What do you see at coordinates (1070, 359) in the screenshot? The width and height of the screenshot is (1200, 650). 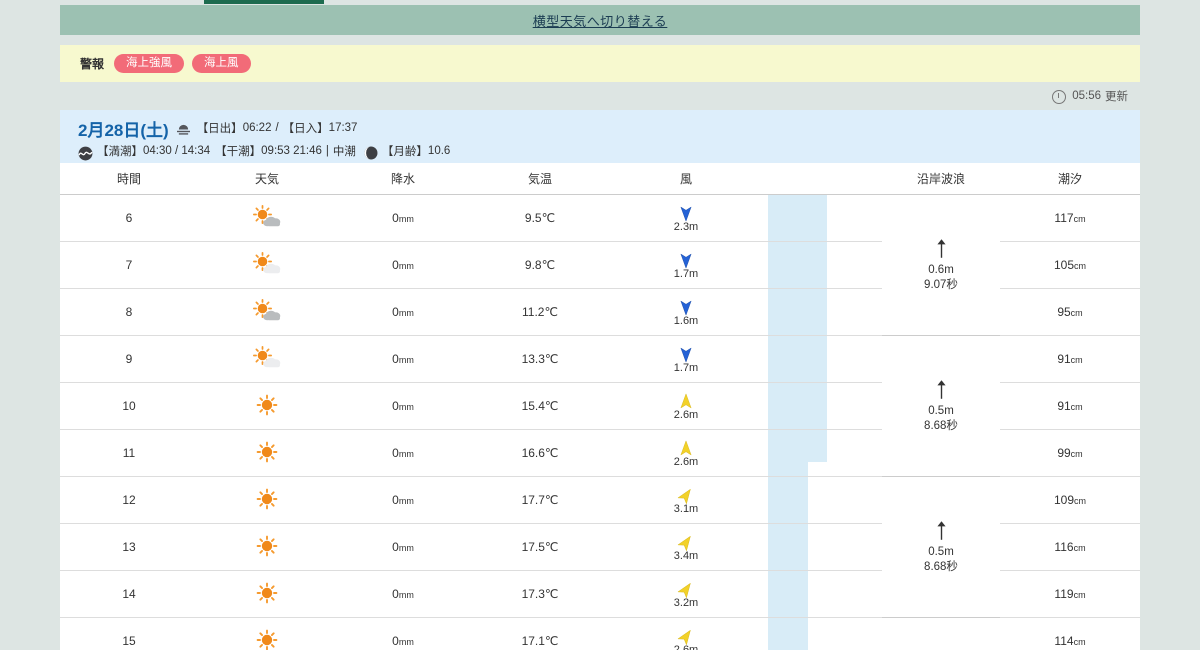 I see `cell-tide: 91cm` at bounding box center [1070, 359].